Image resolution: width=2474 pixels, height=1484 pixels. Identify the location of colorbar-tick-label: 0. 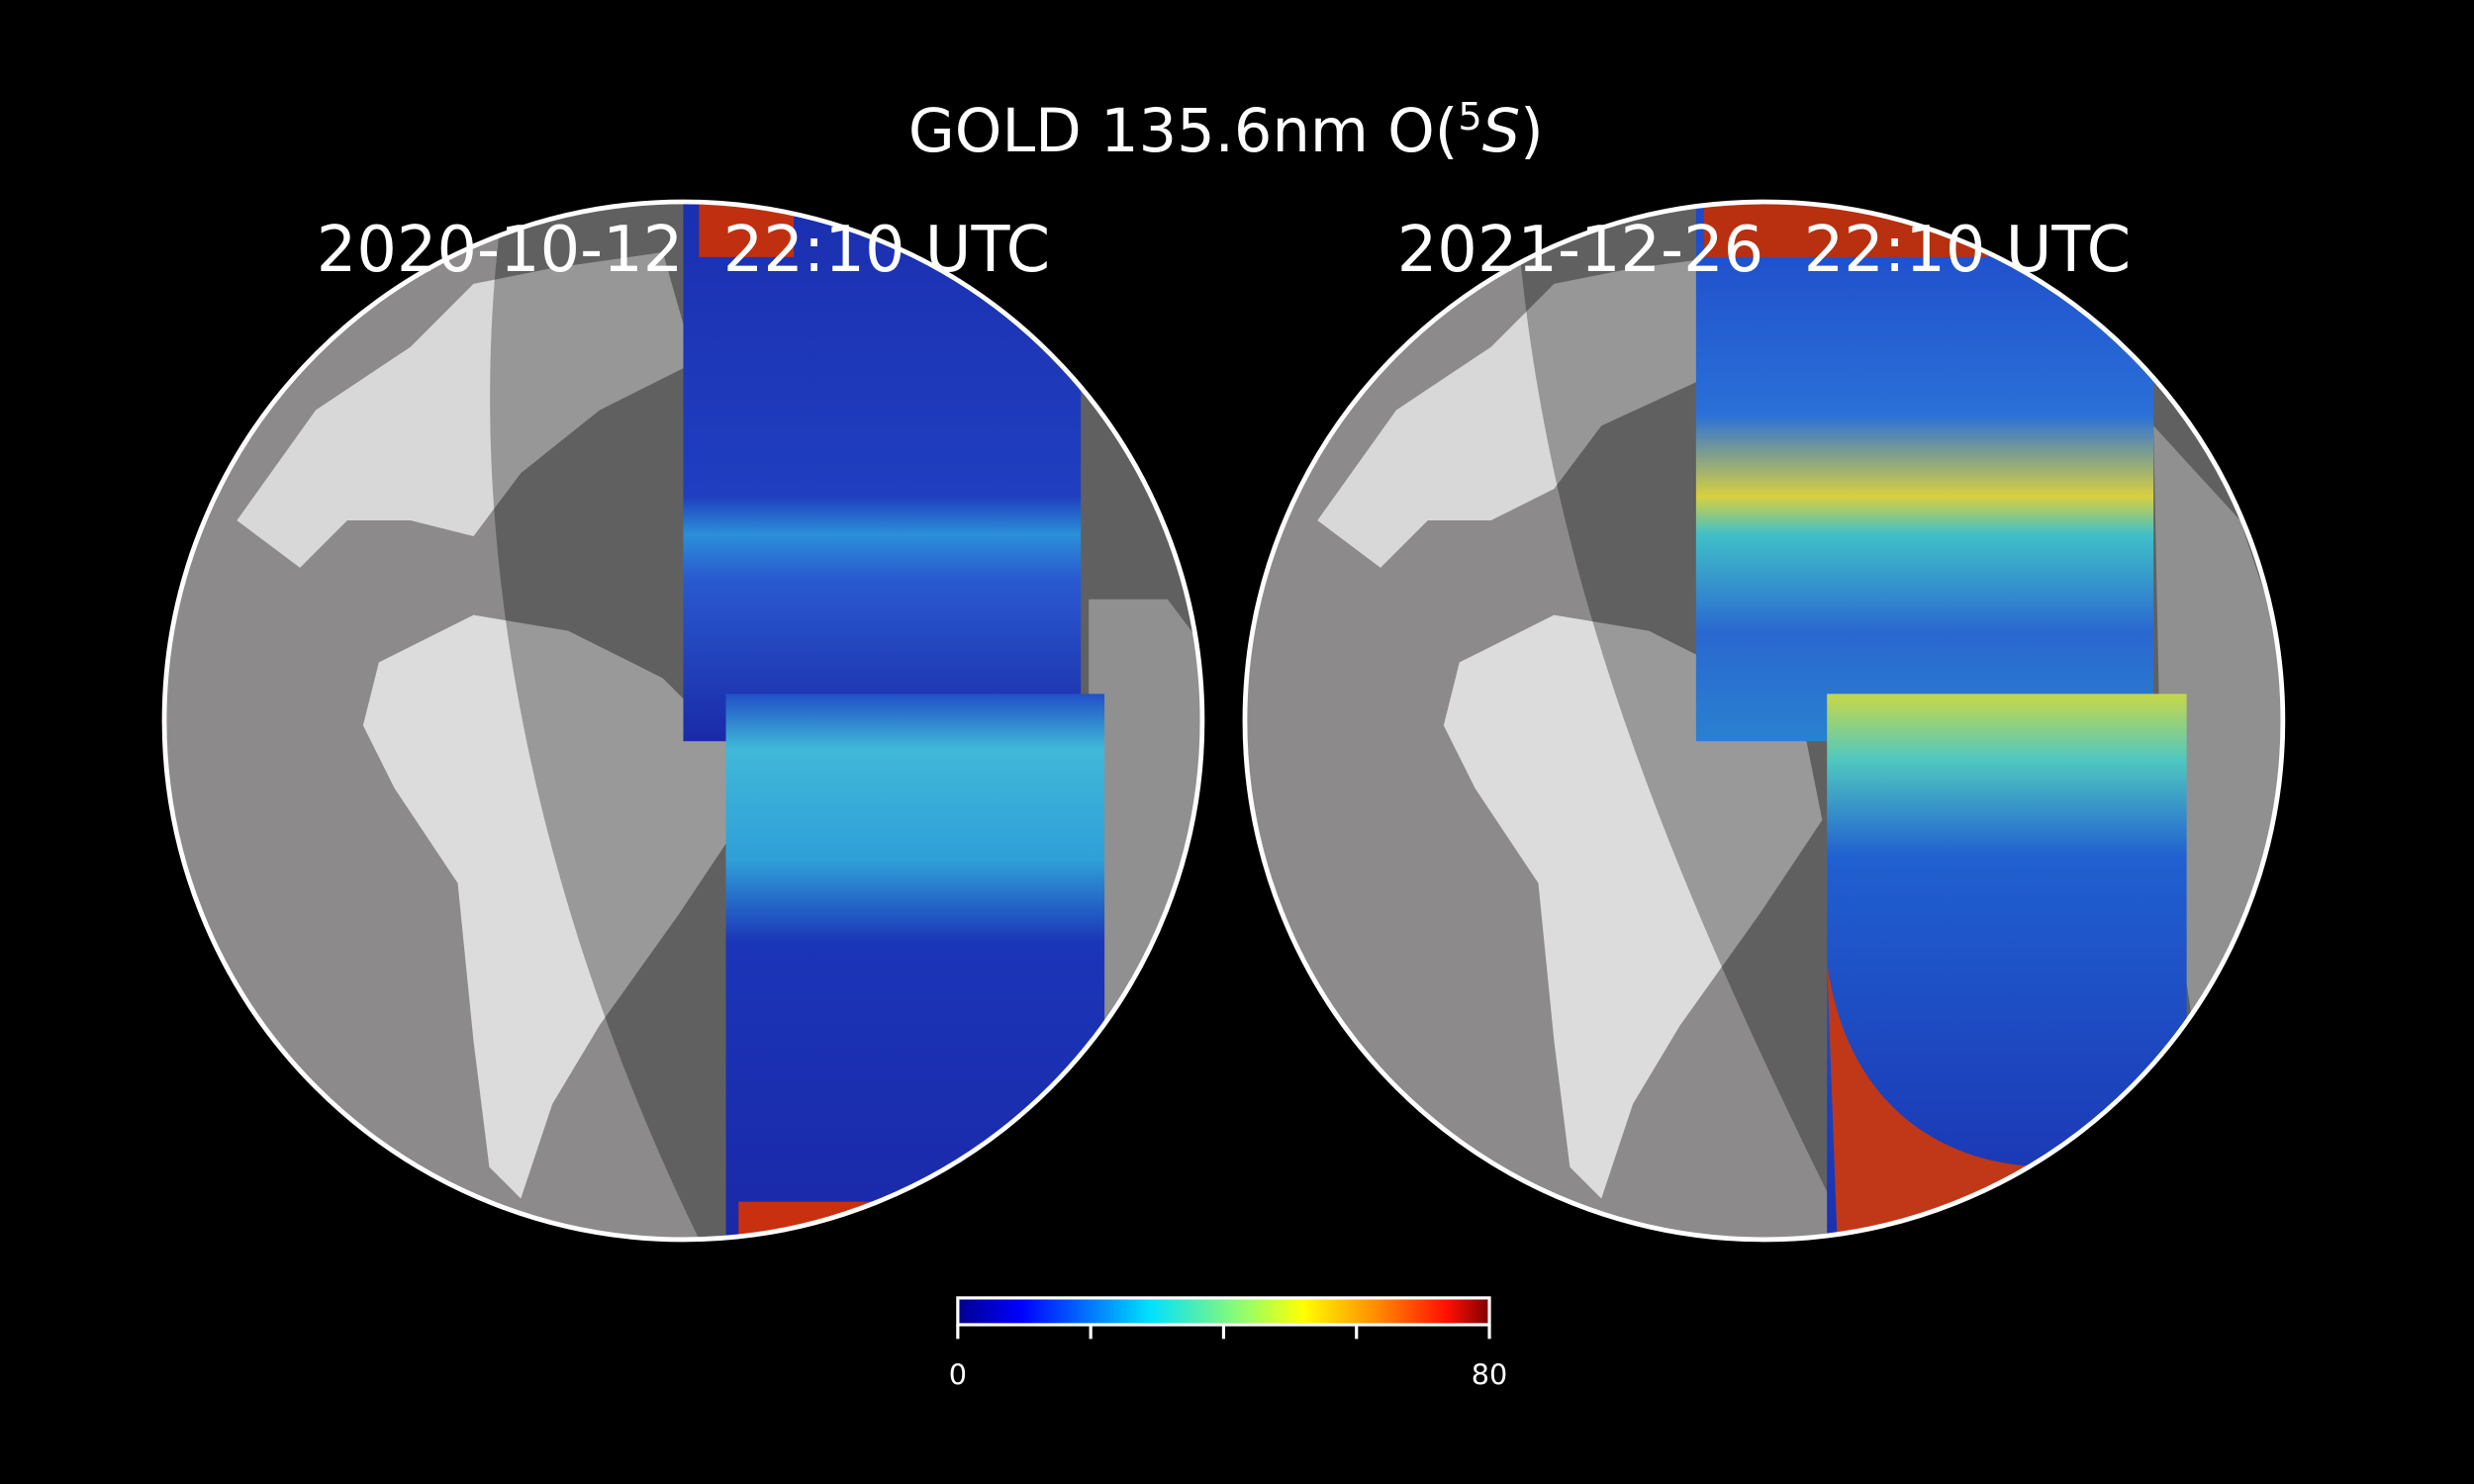
(958, 1375).